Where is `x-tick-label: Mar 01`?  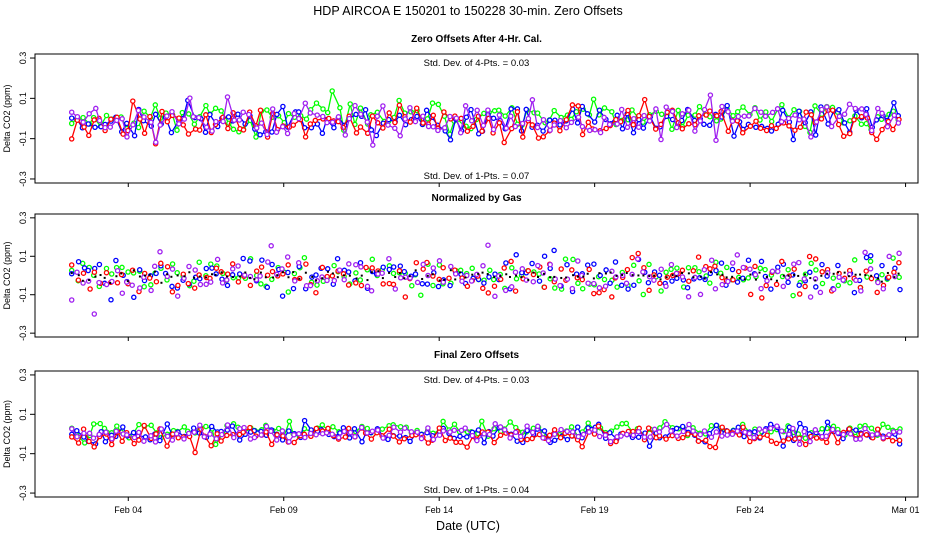 x-tick-label: Mar 01 is located at coordinates (906, 510).